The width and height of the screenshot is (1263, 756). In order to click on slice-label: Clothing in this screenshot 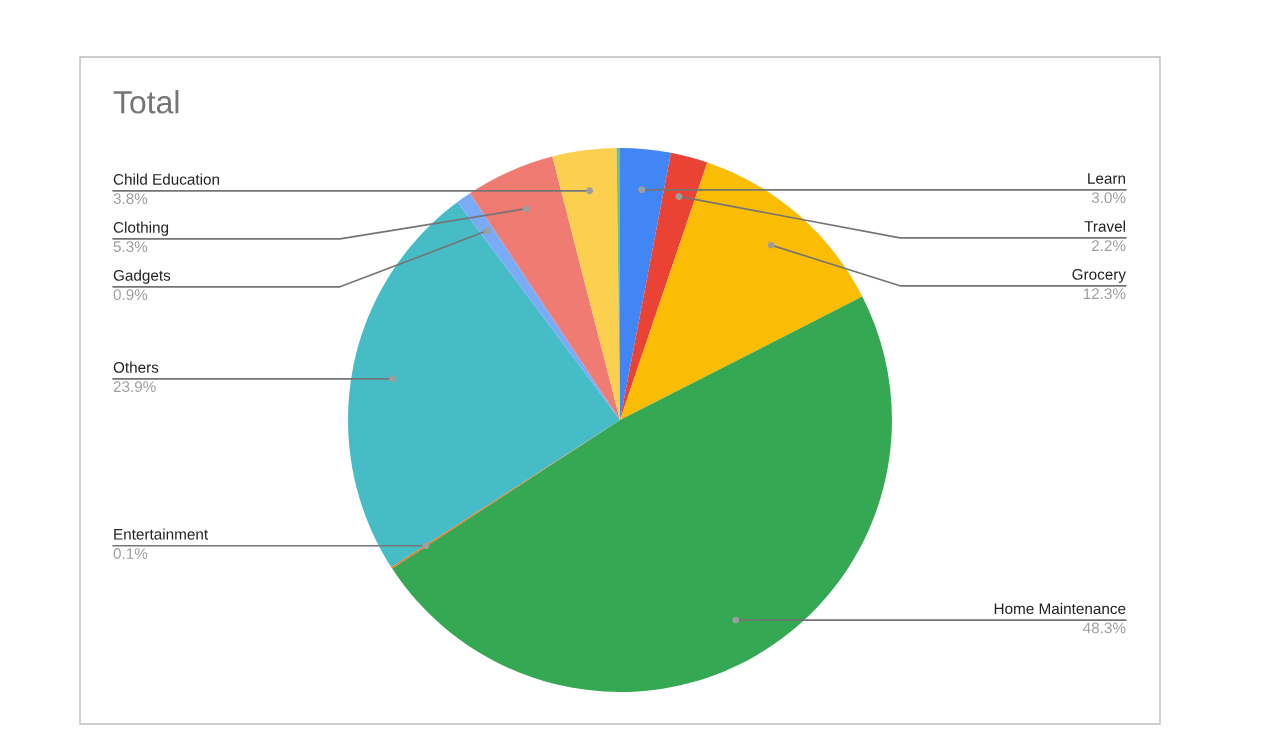, I will do `click(141, 228)`.